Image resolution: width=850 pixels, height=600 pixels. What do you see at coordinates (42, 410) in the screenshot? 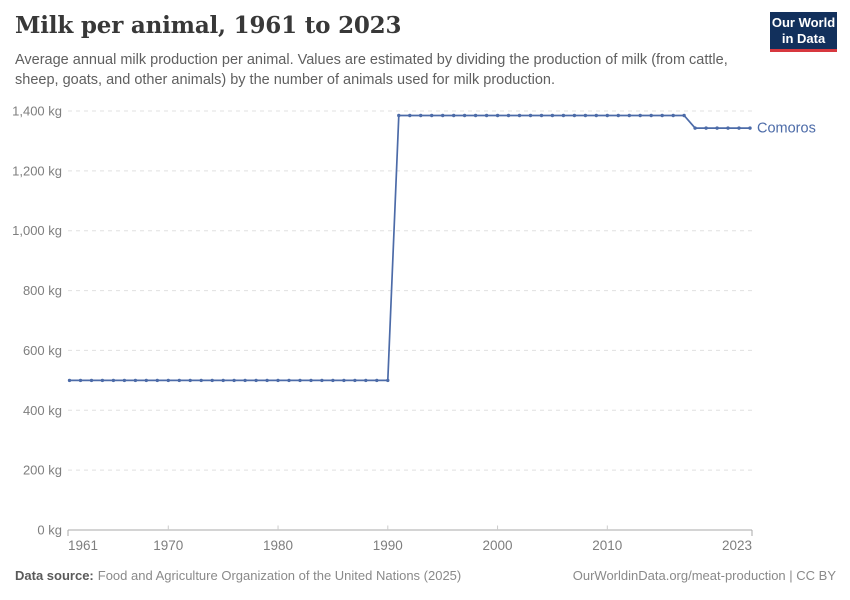
I see `y-axis-label: 400 kg` at bounding box center [42, 410].